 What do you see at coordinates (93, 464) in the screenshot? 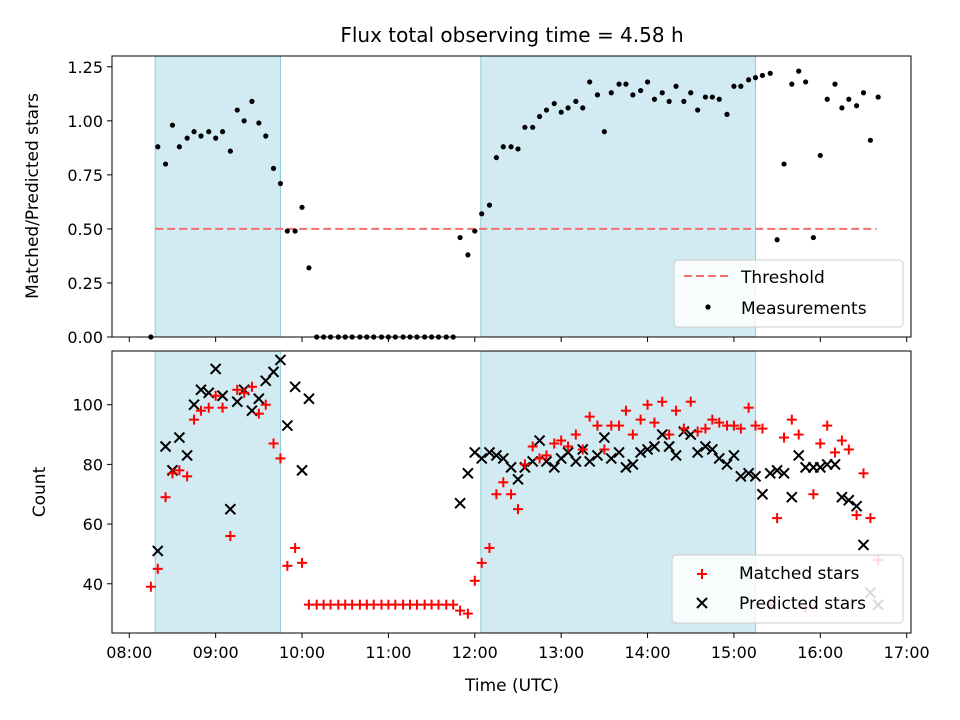
I see `bottom-y-tick-label: 80` at bounding box center [93, 464].